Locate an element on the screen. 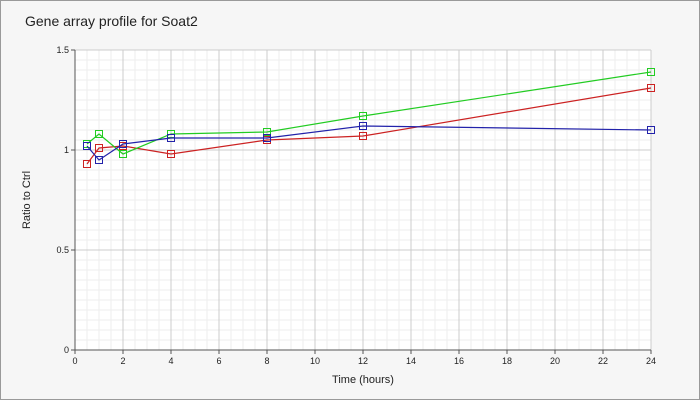 This screenshot has height=400, width=700. y-tick-label: 0 is located at coordinates (66, 350).